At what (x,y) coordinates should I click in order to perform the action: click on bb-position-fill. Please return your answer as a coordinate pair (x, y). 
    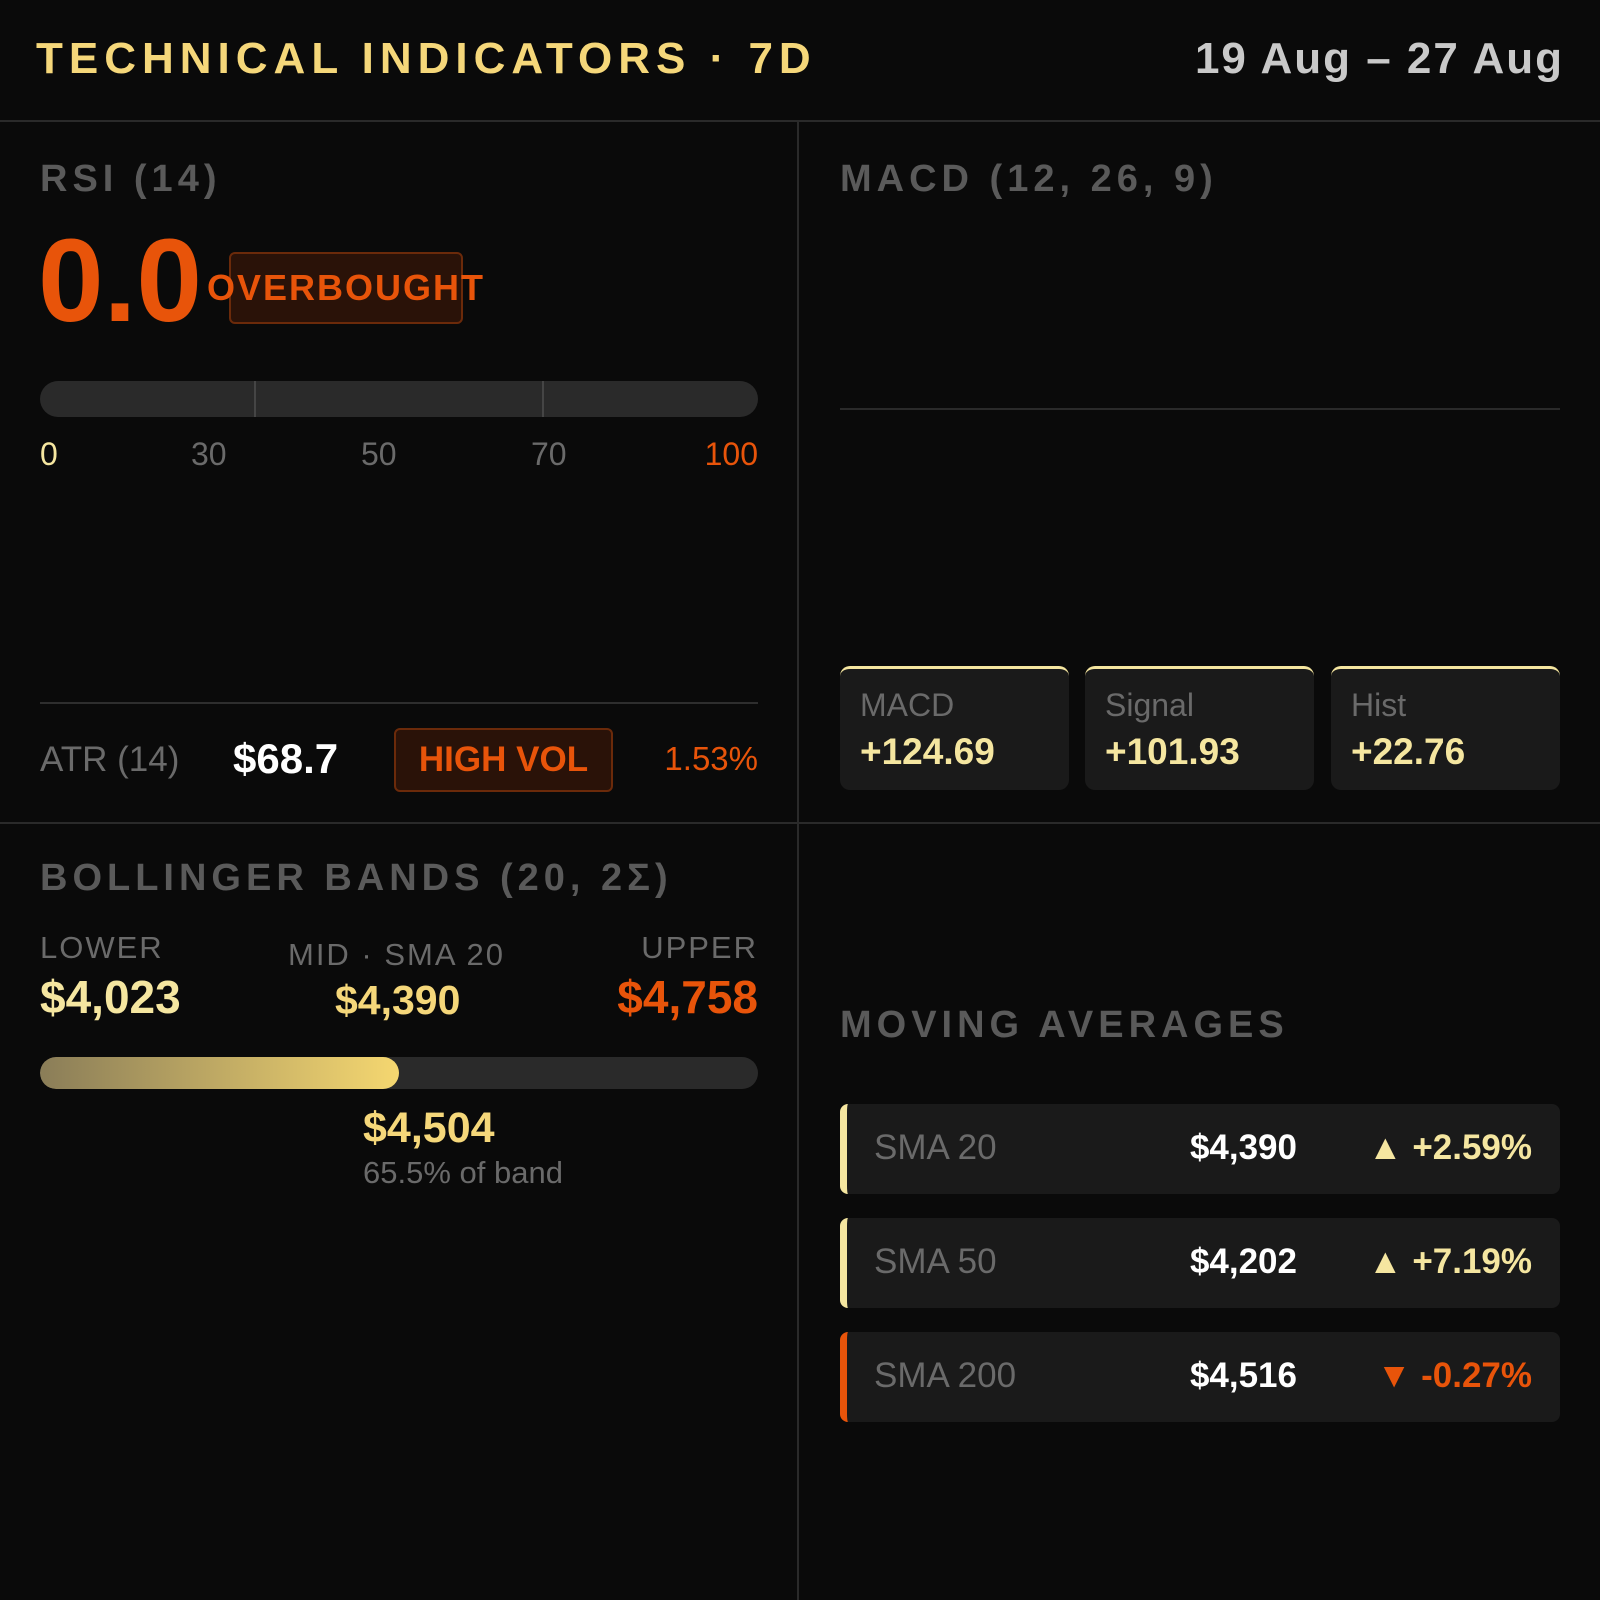
    Looking at the image, I should click on (219, 1073).